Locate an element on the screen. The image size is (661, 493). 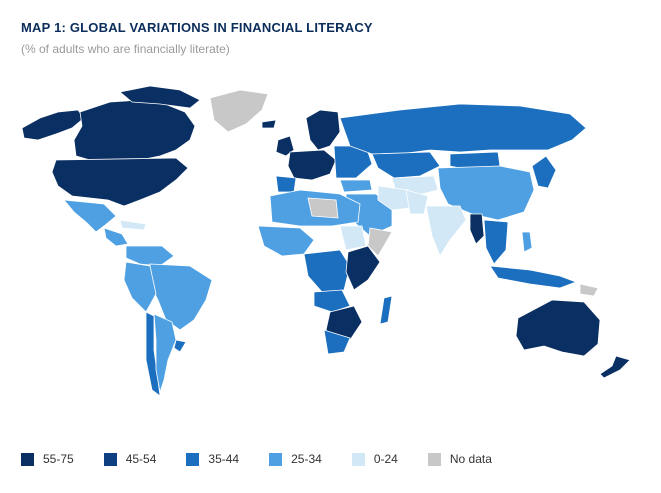
legend-item-no-data: No data is located at coordinates (459, 459).